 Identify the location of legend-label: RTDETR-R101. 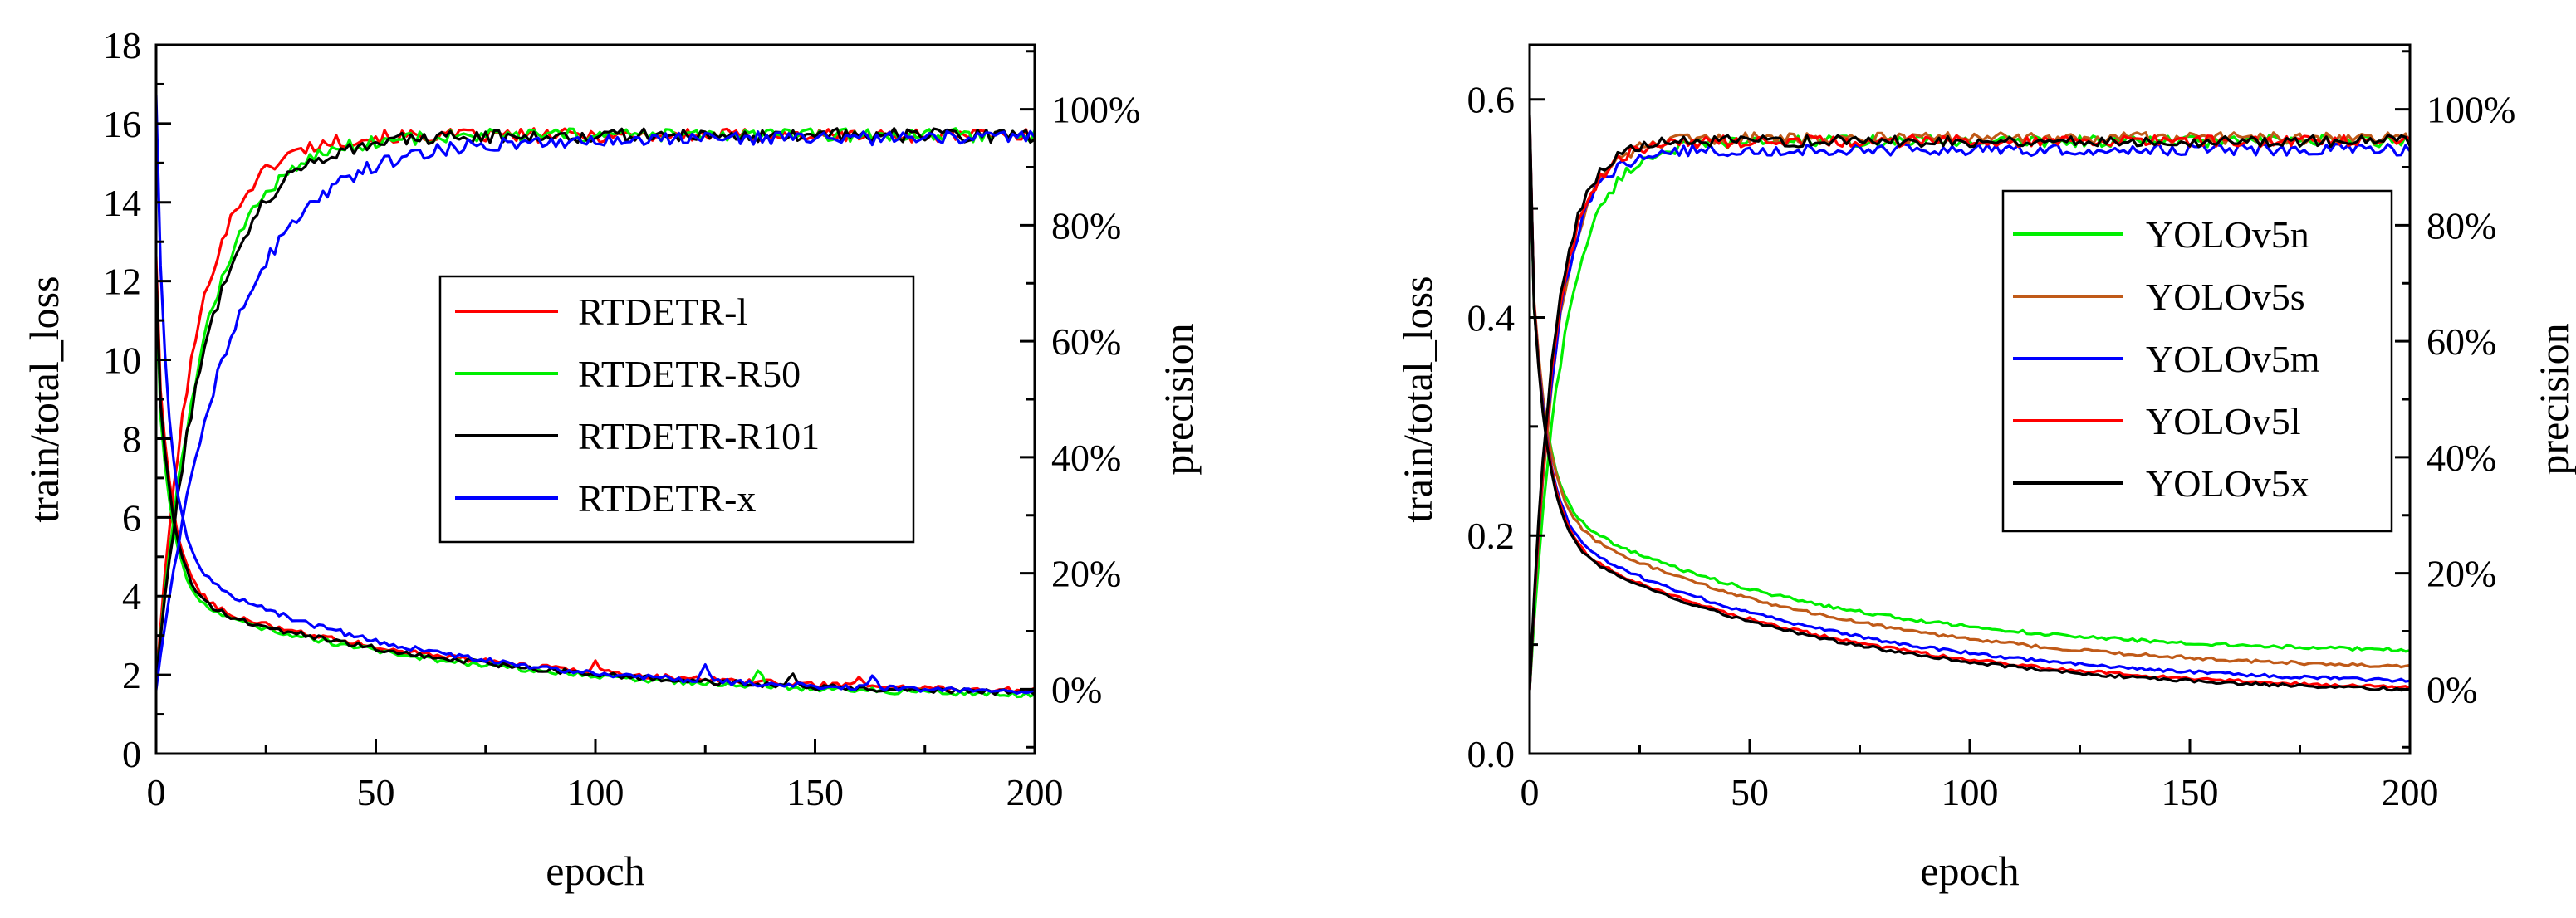
(699, 436).